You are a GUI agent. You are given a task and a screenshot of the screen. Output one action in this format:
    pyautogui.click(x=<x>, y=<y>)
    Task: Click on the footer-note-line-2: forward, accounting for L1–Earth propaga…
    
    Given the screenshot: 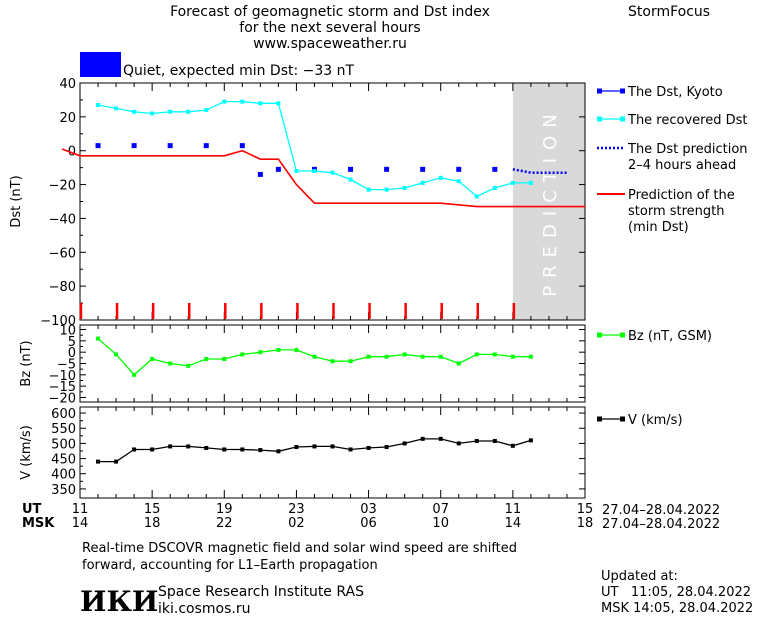 What is the action you would take?
    pyautogui.click(x=230, y=565)
    